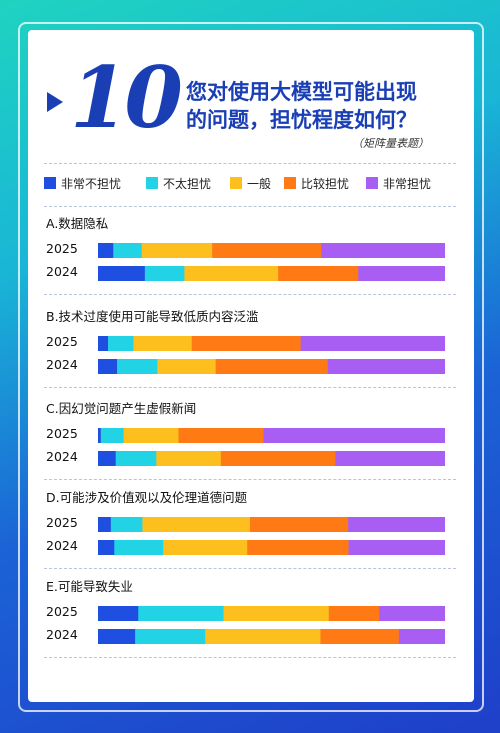  I want to click on group-title: C.因幻觉问题产生虚假新闻, so click(121, 408).